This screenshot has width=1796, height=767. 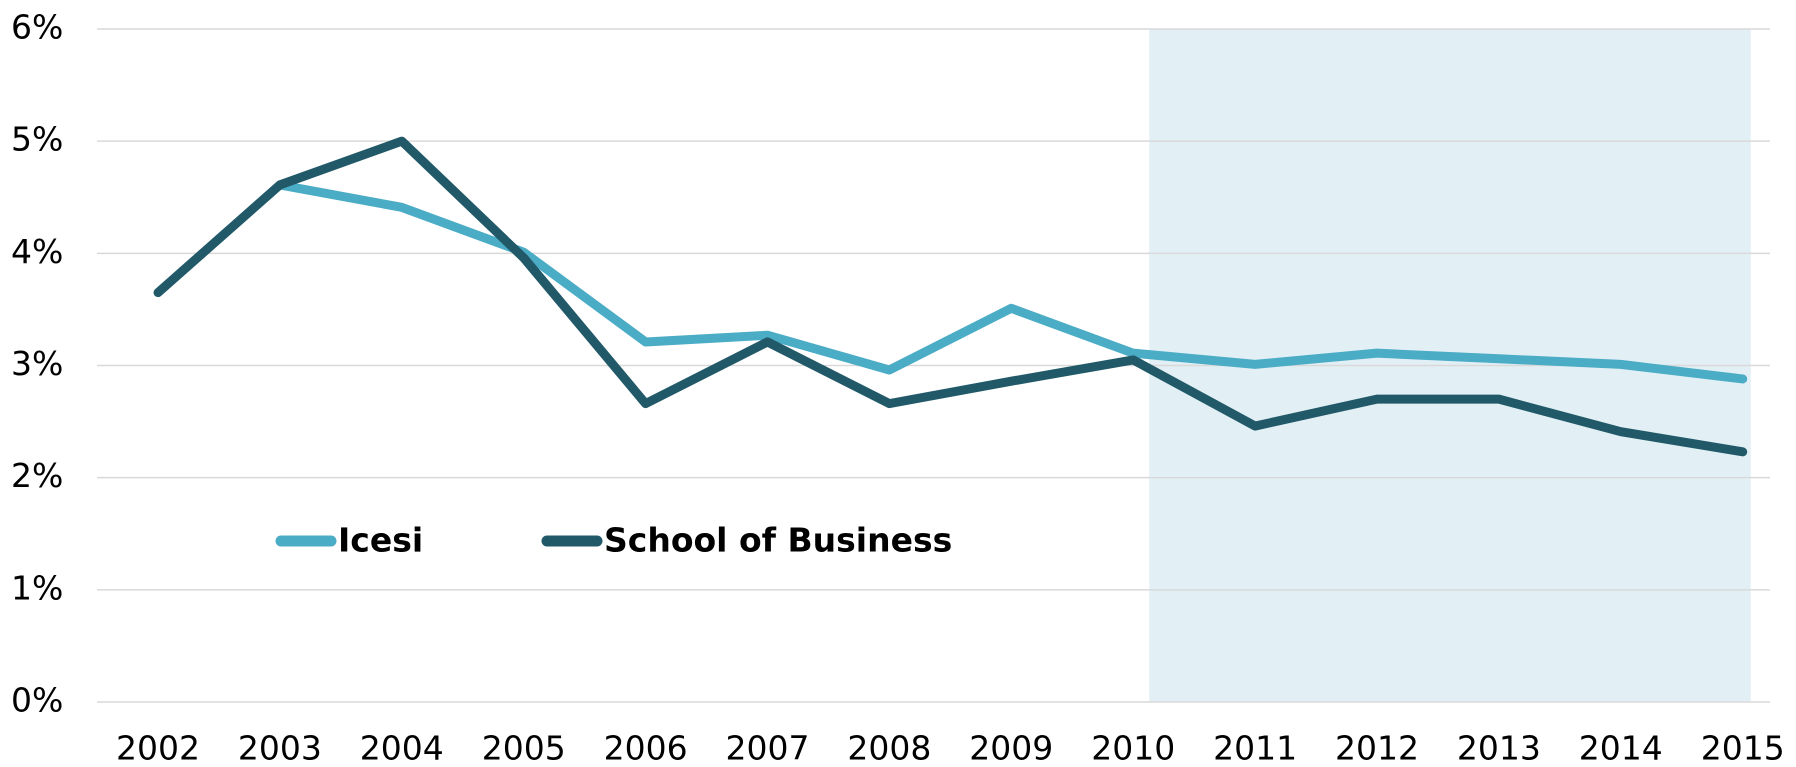 I want to click on x-tick-label: 2012, so click(x=1377, y=748).